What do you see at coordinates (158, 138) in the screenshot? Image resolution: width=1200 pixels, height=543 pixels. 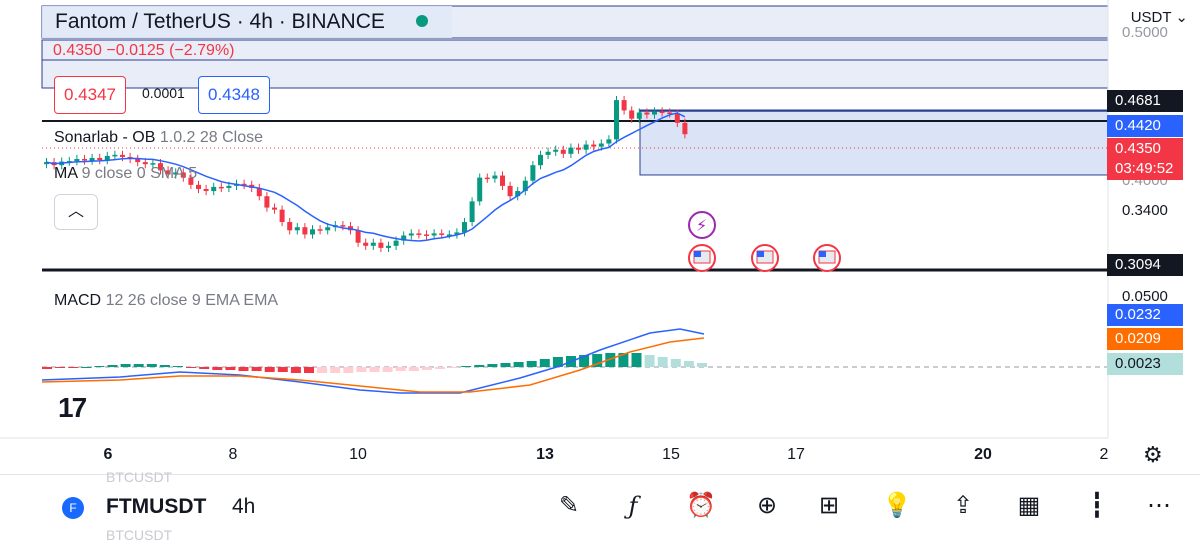 I see `indicator-legend-ob: Sonarlab - OB 1.0.2 28 Close` at bounding box center [158, 138].